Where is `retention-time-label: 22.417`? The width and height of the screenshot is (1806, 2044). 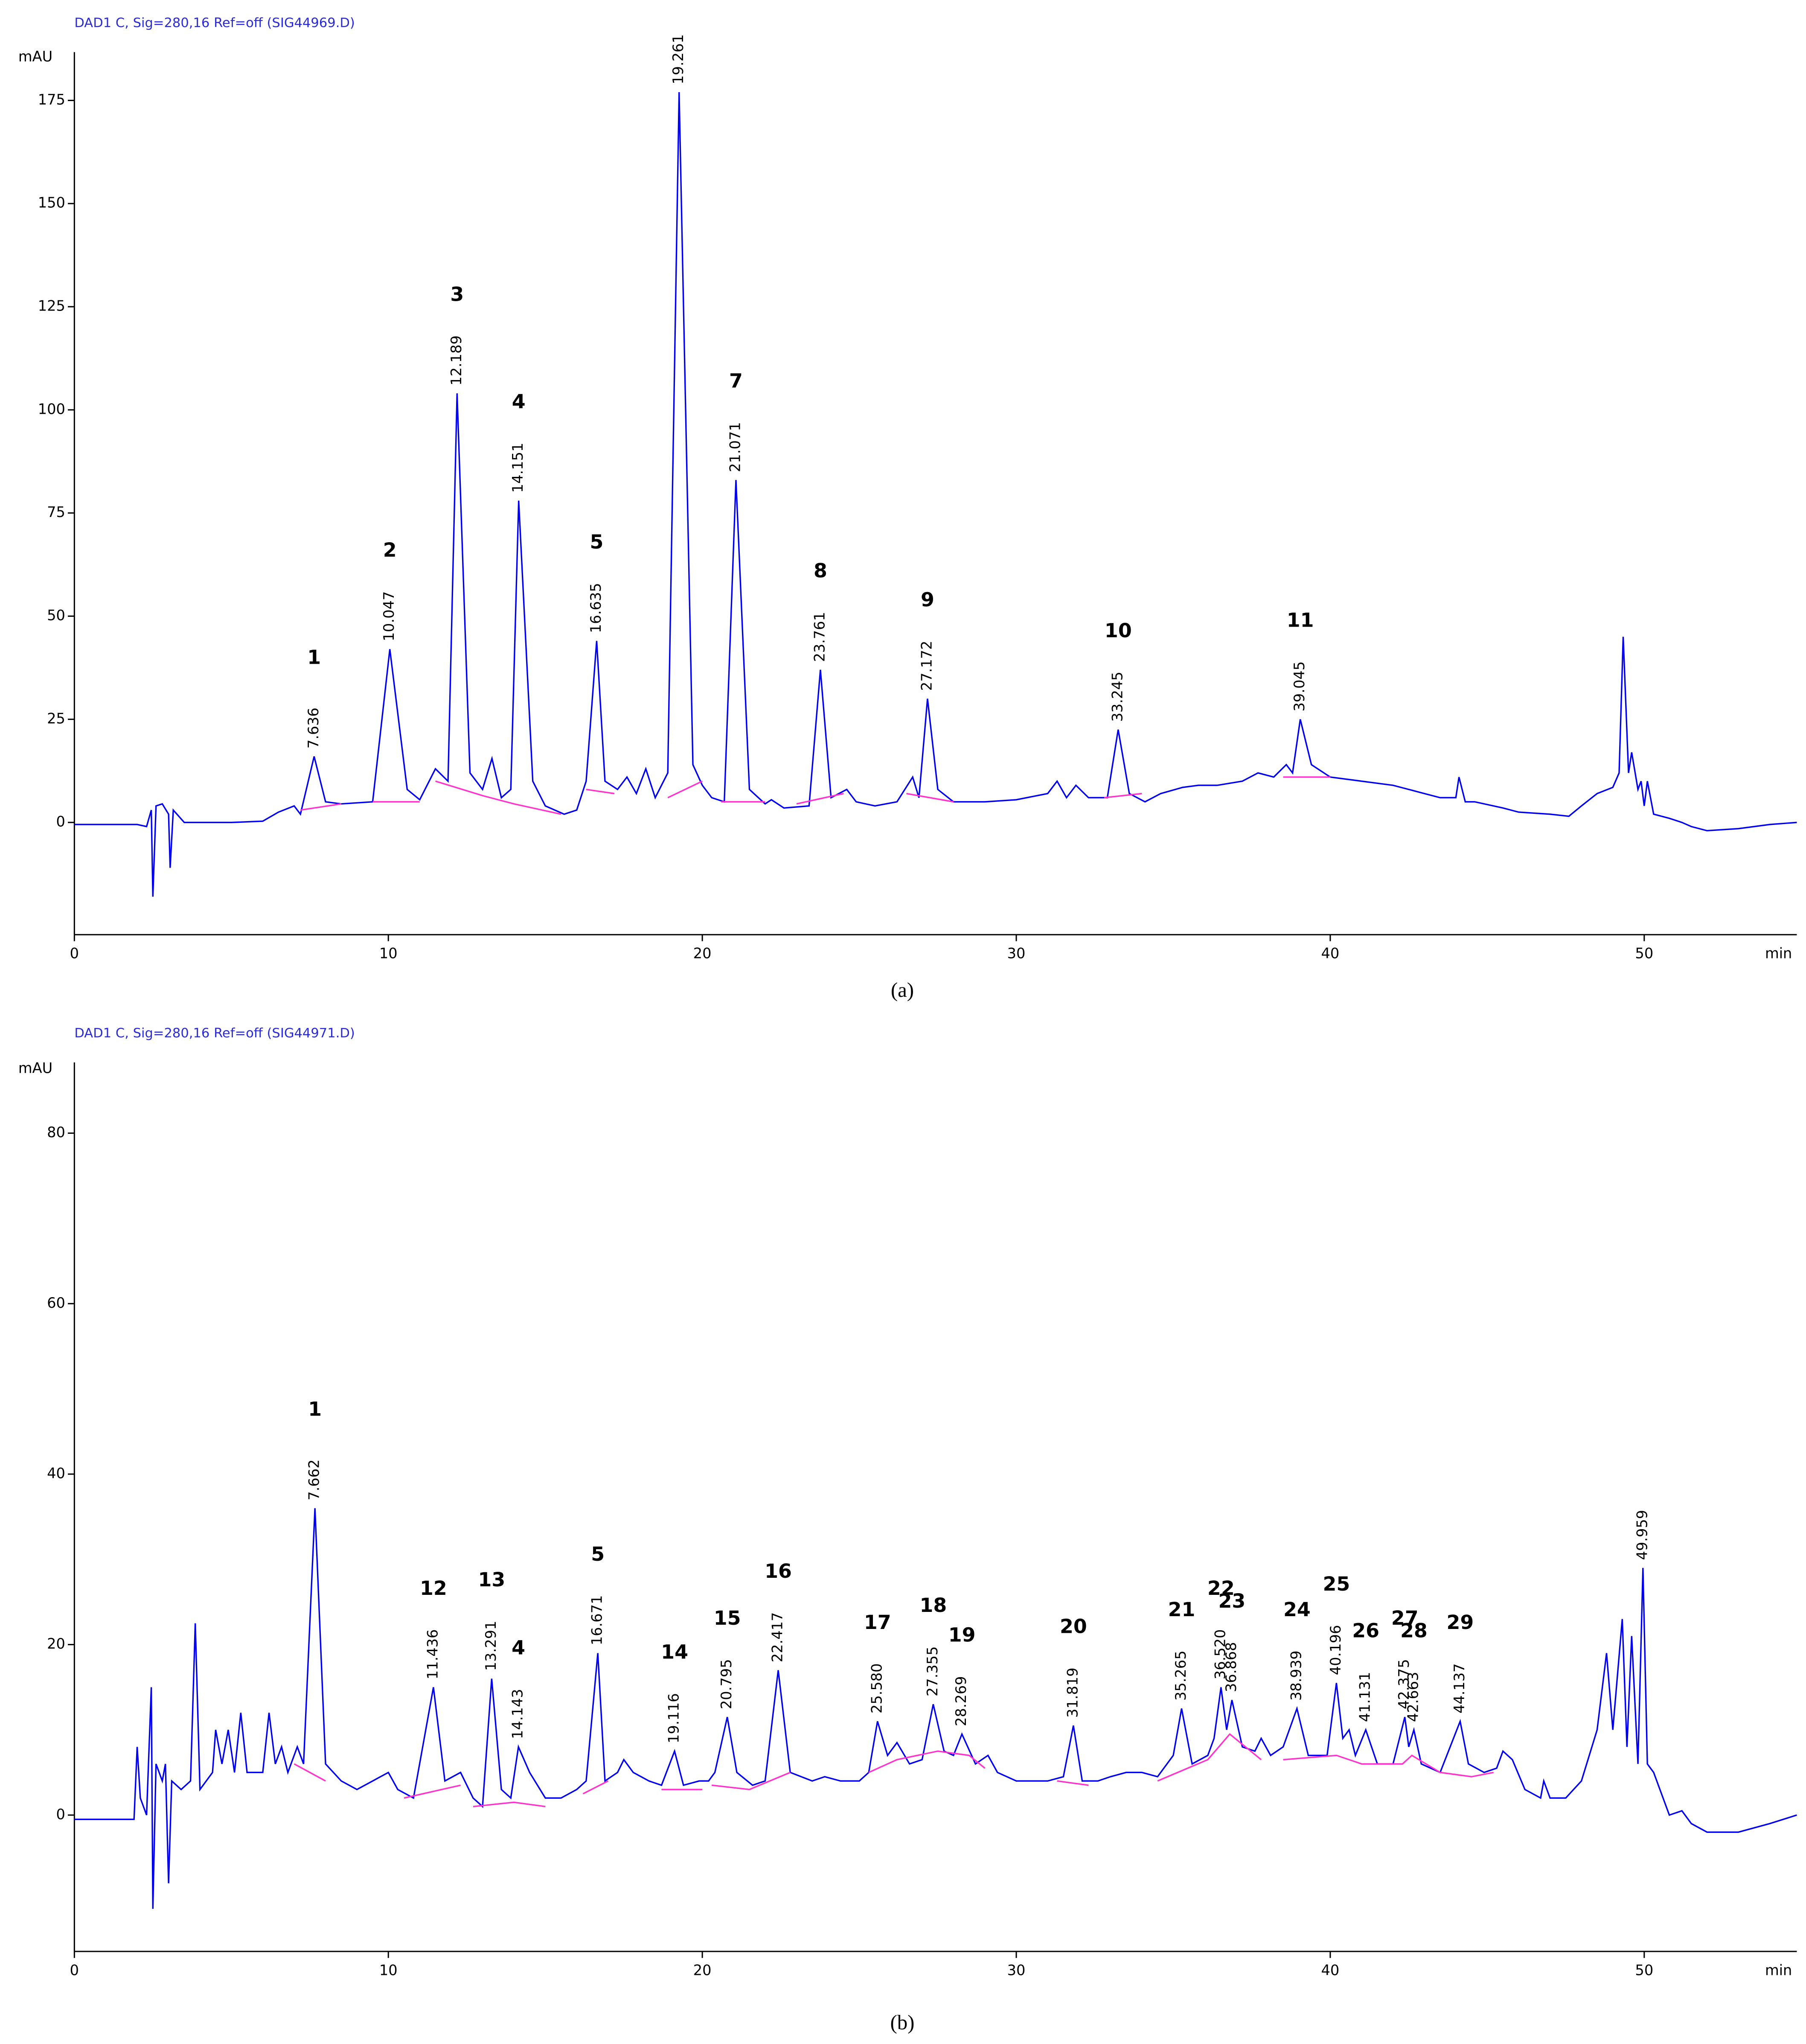 retention-time-label: 22.417 is located at coordinates (777, 1637).